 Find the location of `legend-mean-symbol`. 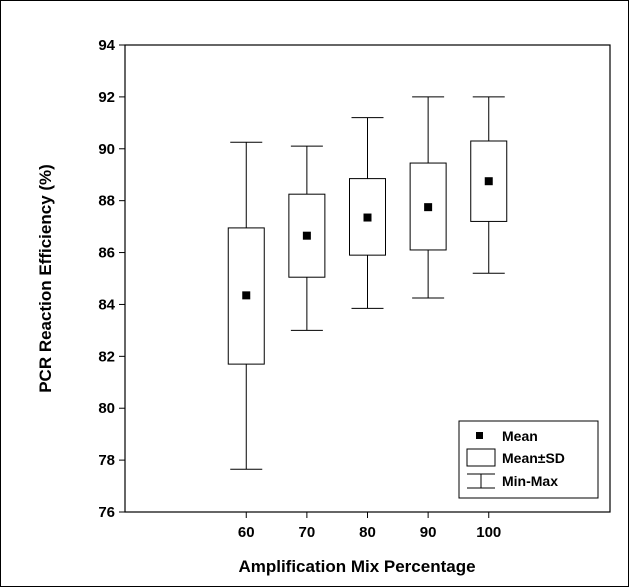

legend-mean-symbol is located at coordinates (479, 435).